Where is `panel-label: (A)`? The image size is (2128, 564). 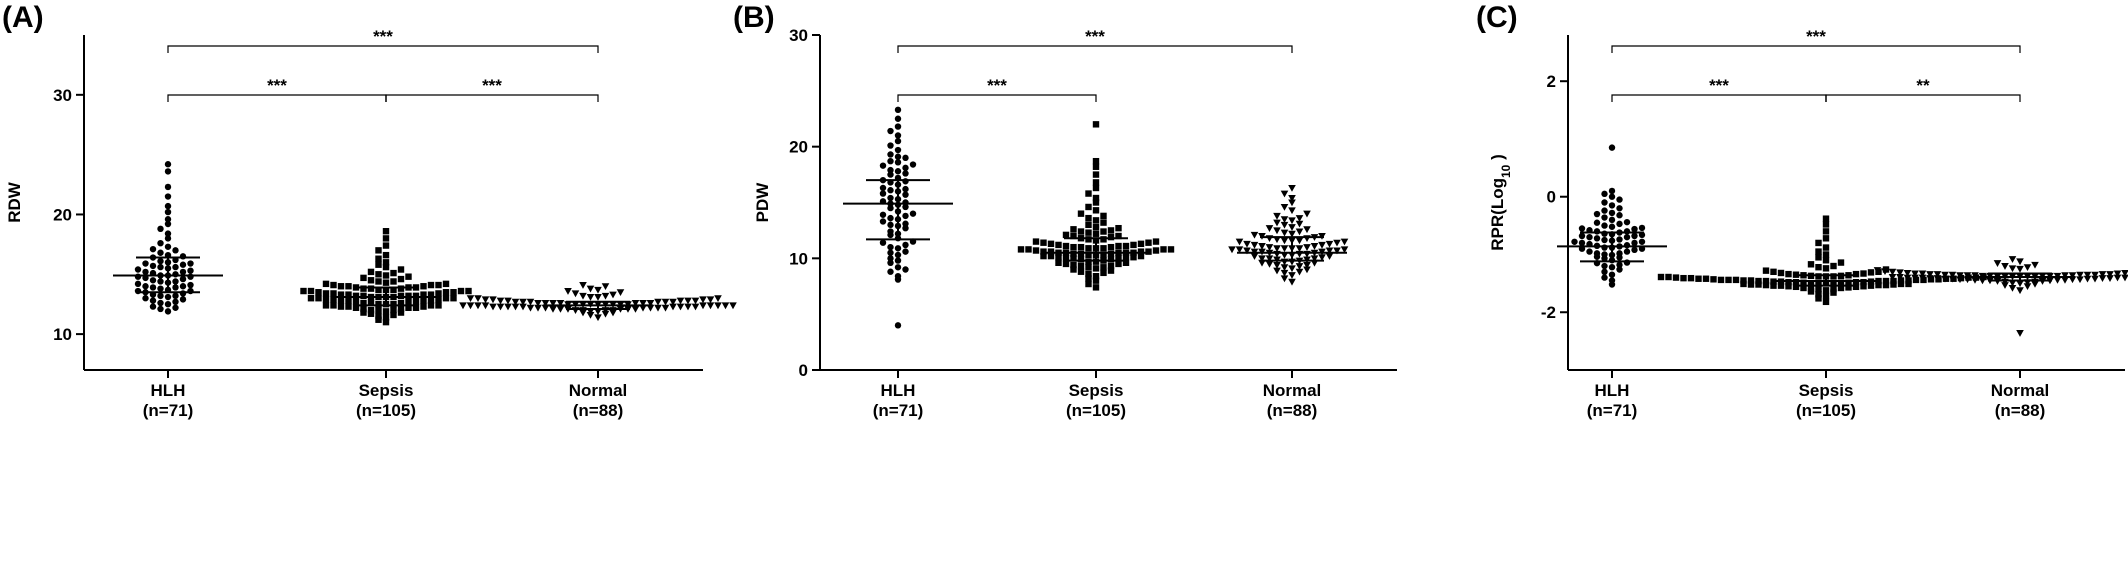
panel-label: (A) is located at coordinates (23, 17).